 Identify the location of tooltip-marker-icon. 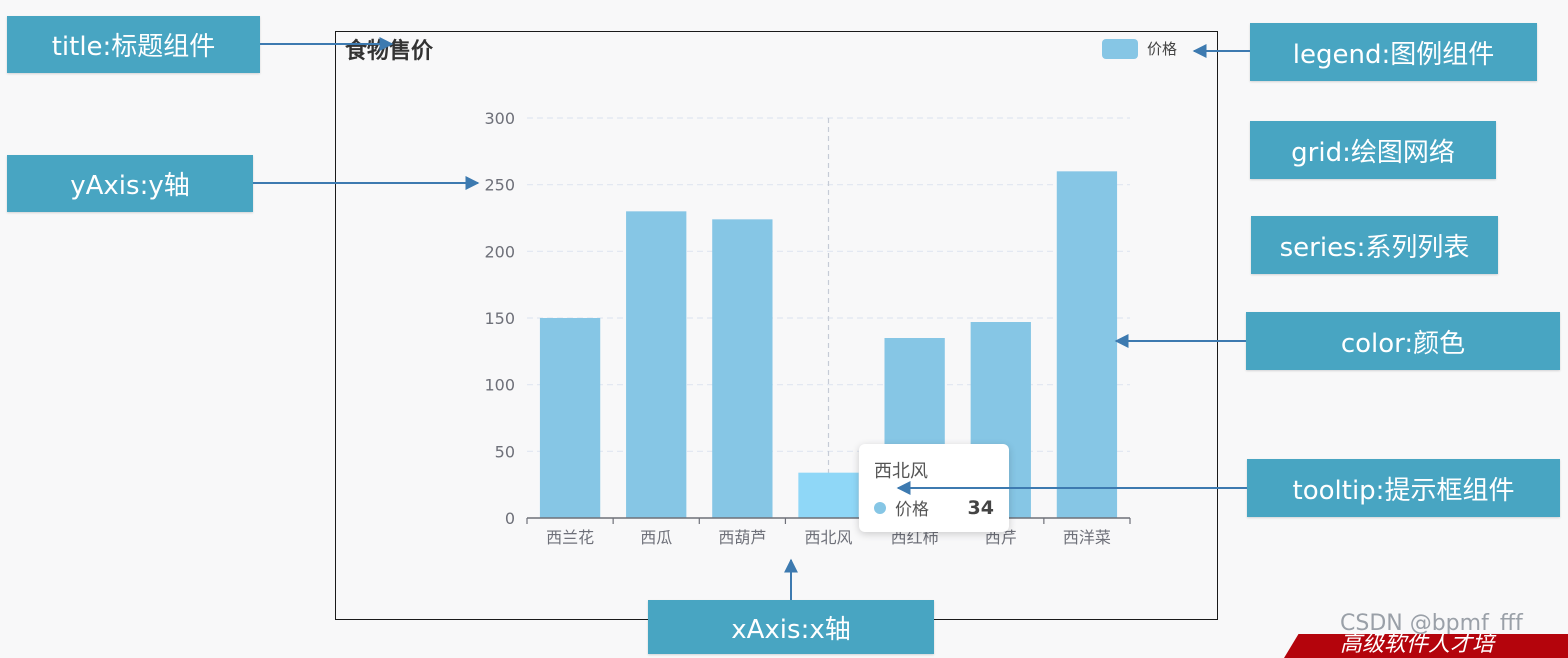
(880, 507).